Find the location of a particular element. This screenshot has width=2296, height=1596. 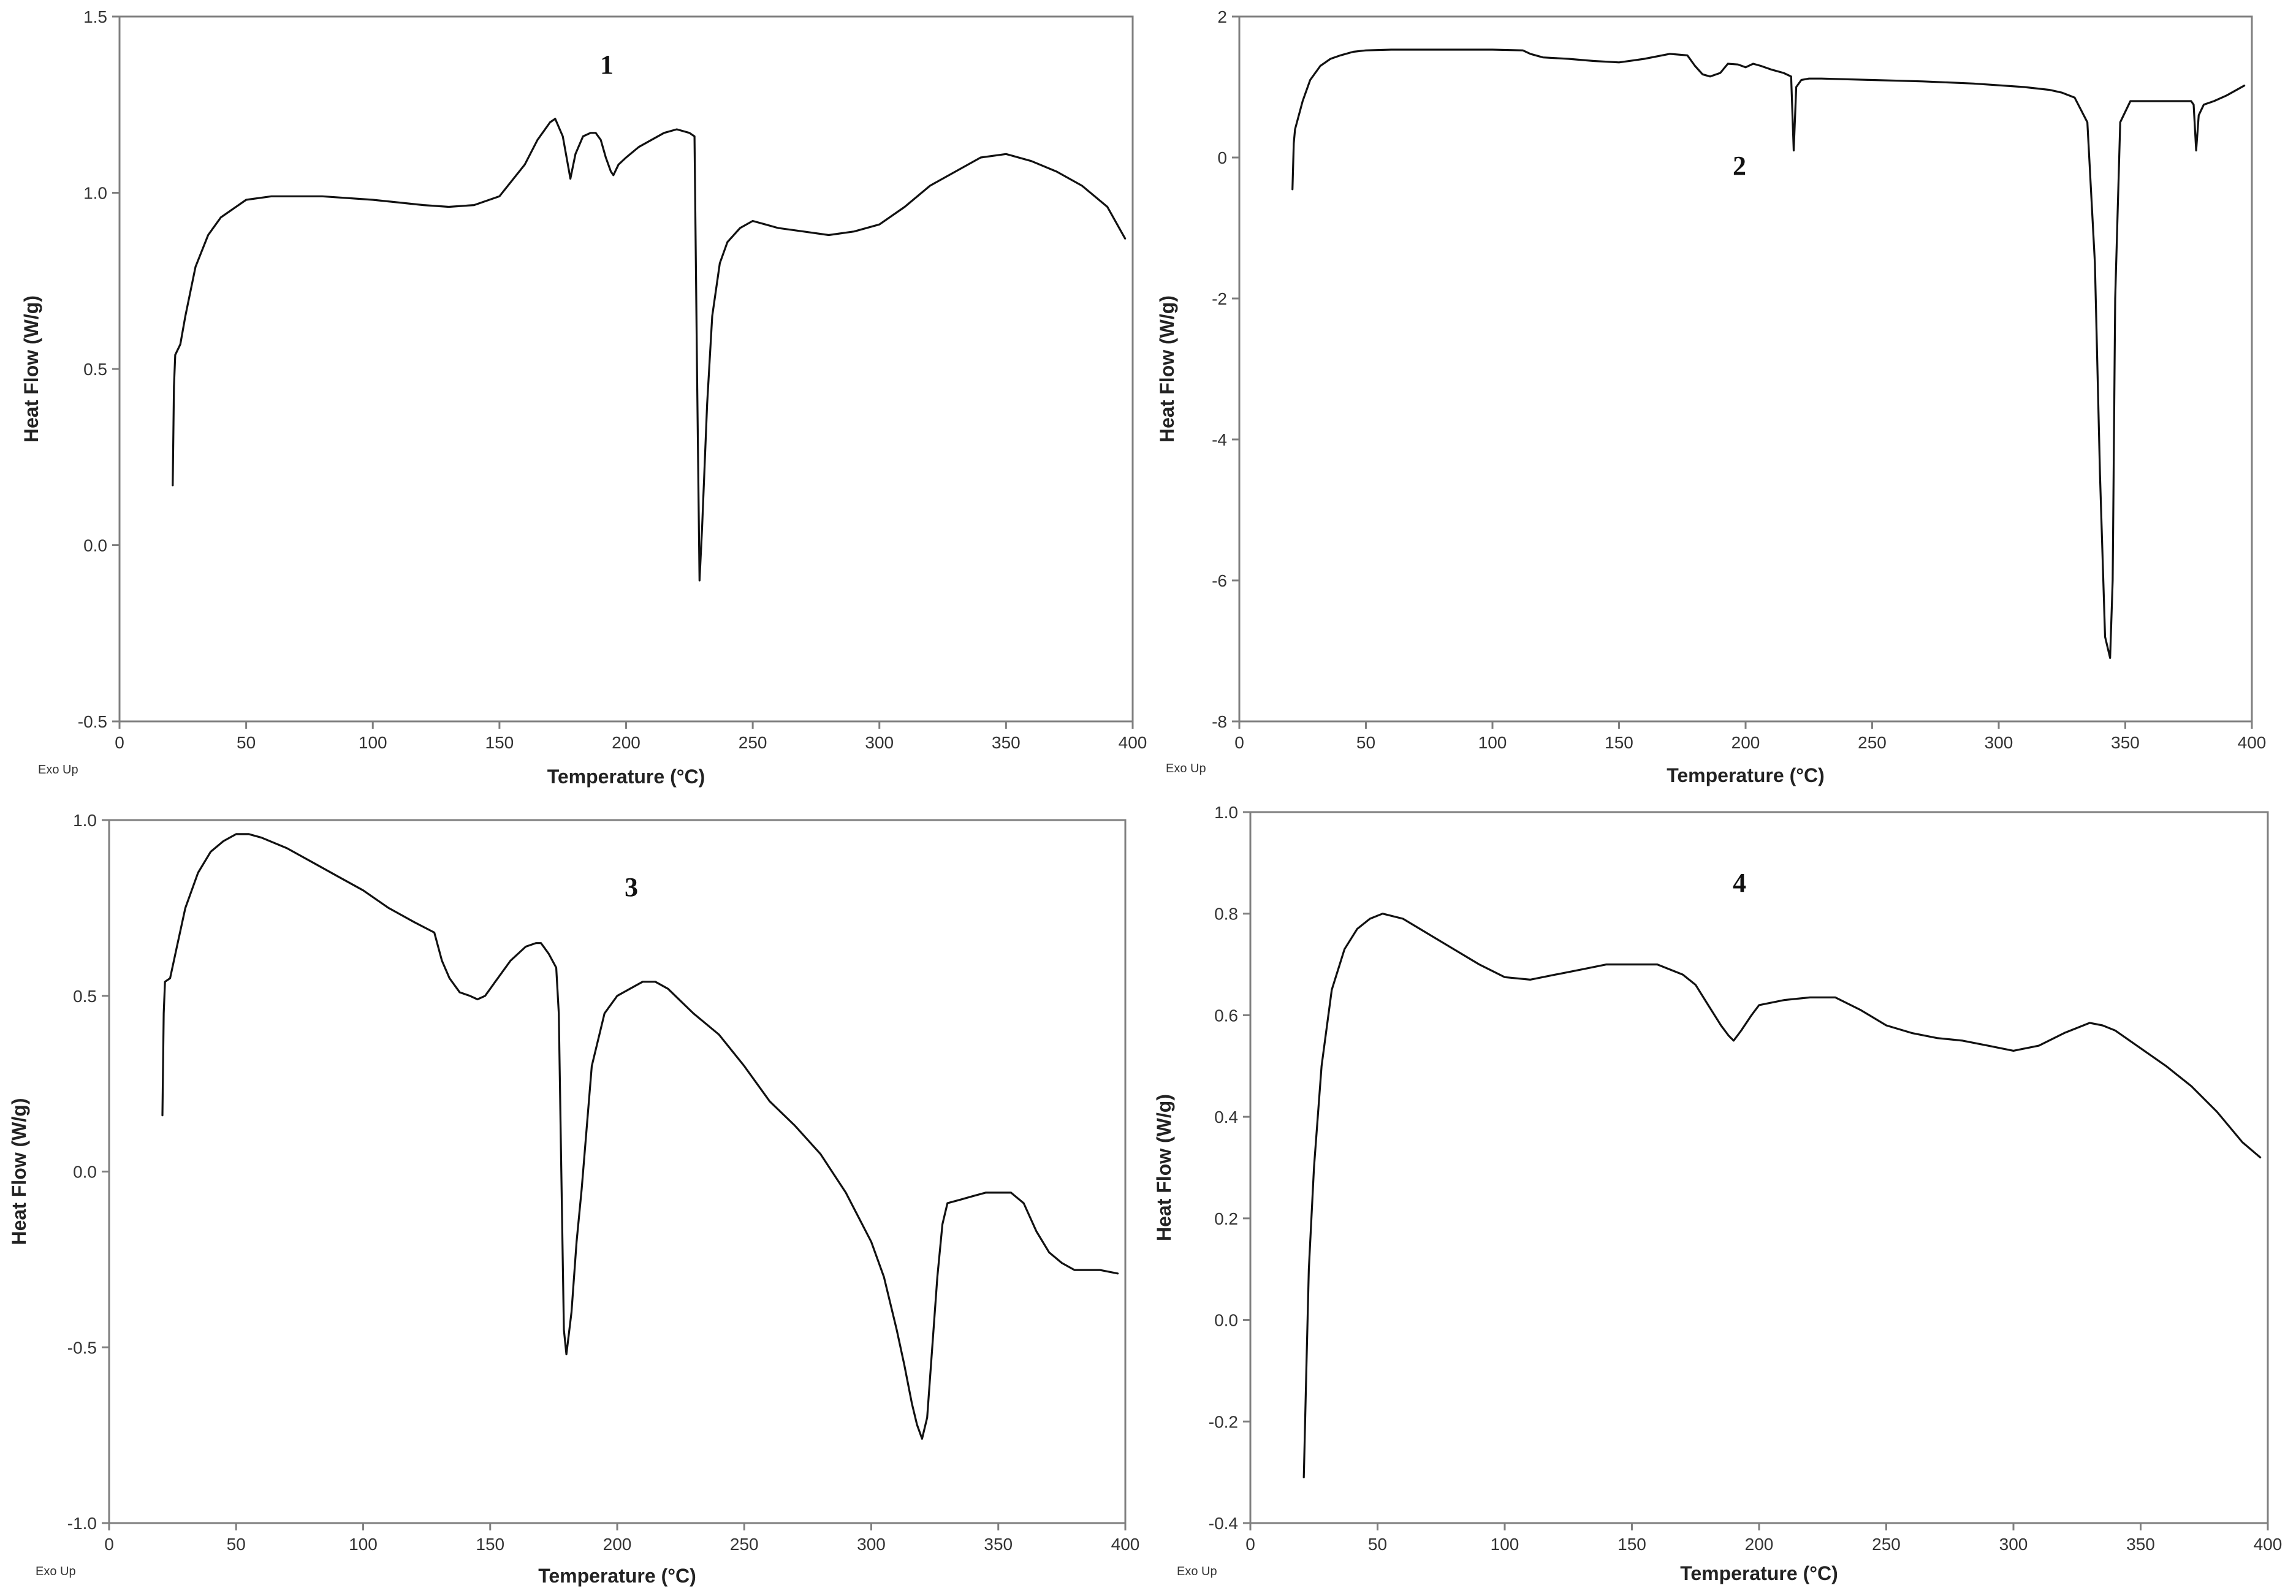

y-tick-label: -1.0 is located at coordinates (82, 1523).